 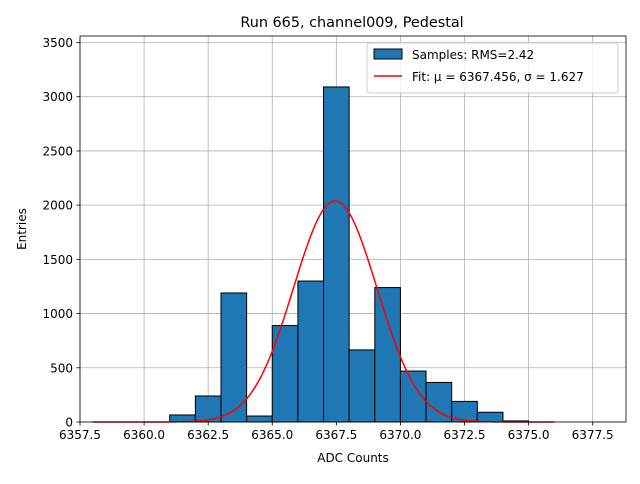 I want to click on y-axis-label: Entries, so click(x=22, y=229).